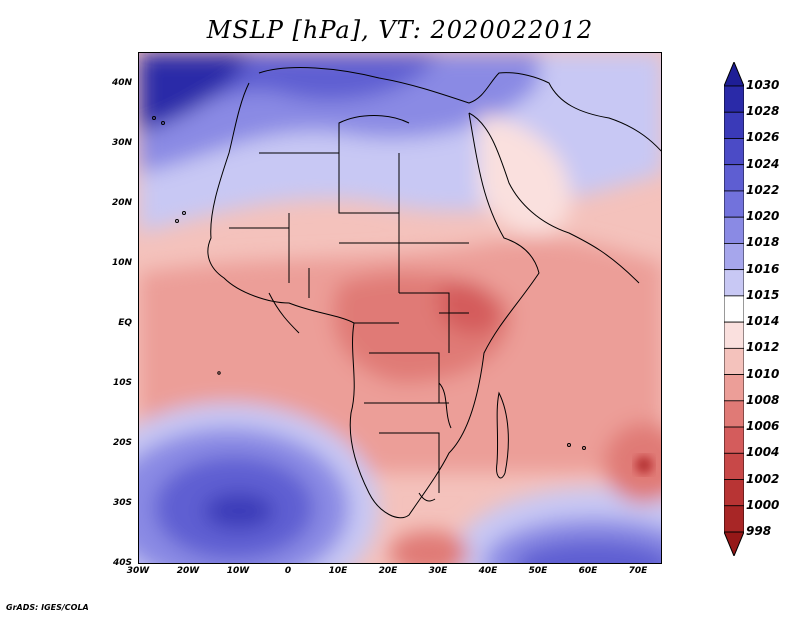 The height and width of the screenshot is (618, 800). I want to click on lon-label-10e: 10E, so click(338, 571).